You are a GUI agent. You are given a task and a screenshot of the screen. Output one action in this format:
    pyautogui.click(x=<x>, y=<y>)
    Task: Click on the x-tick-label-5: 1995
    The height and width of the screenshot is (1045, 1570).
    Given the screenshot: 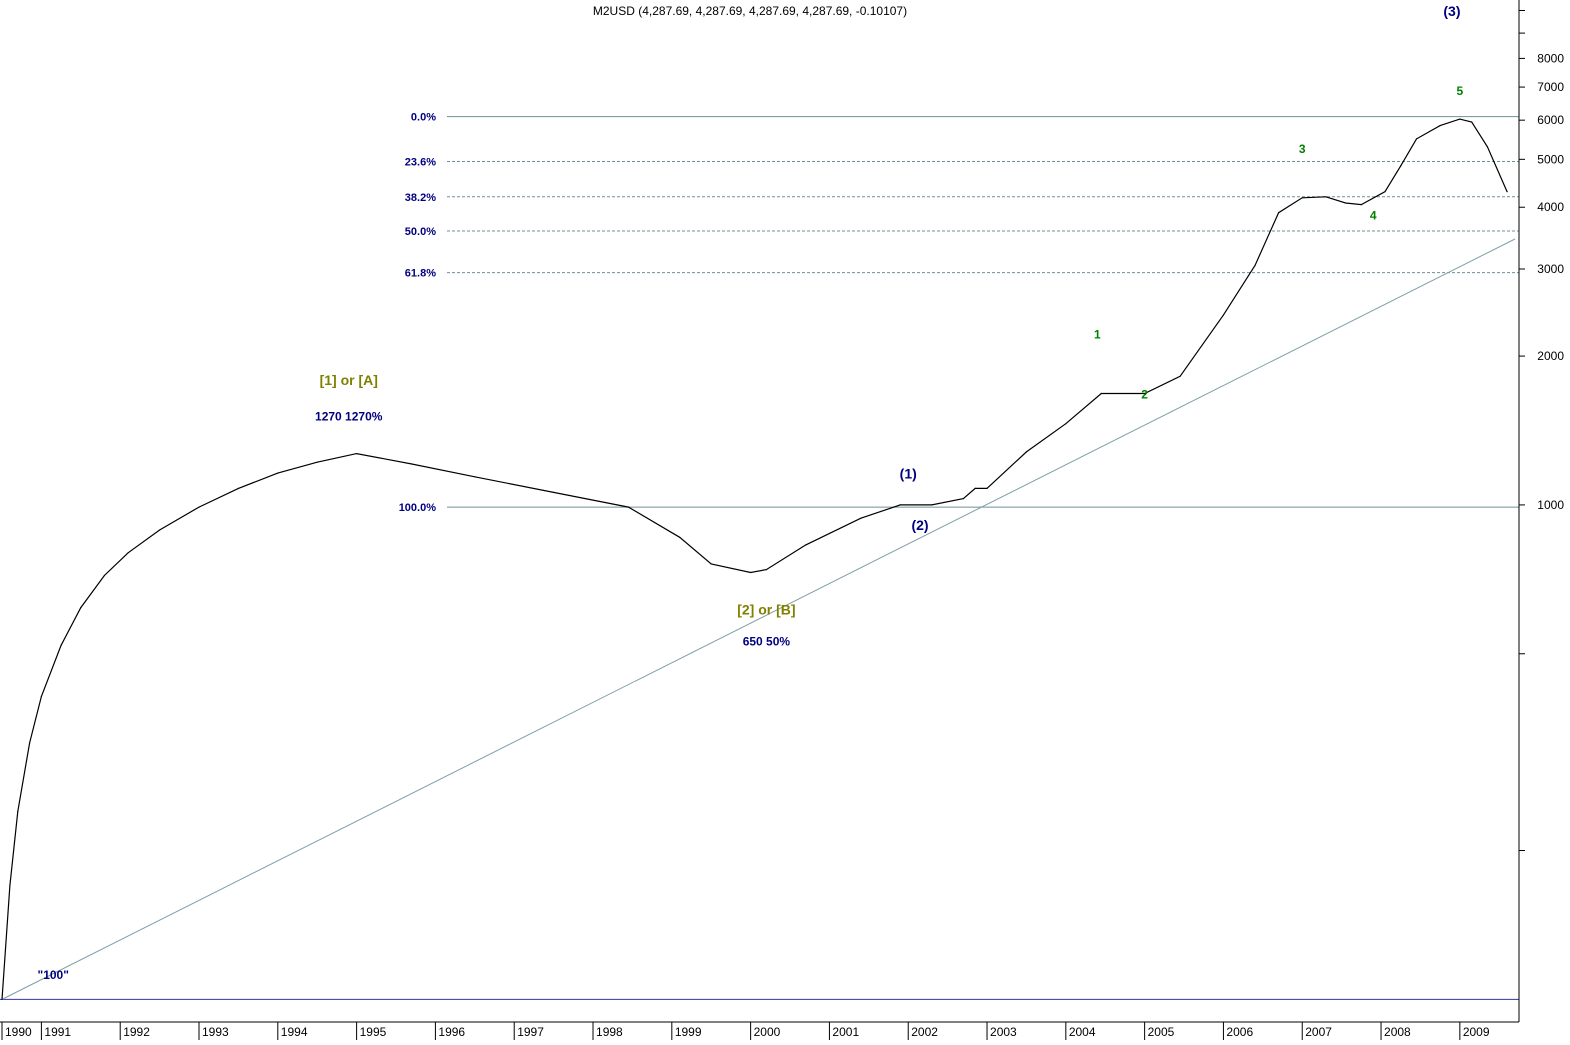 What is the action you would take?
    pyautogui.click(x=373, y=1032)
    